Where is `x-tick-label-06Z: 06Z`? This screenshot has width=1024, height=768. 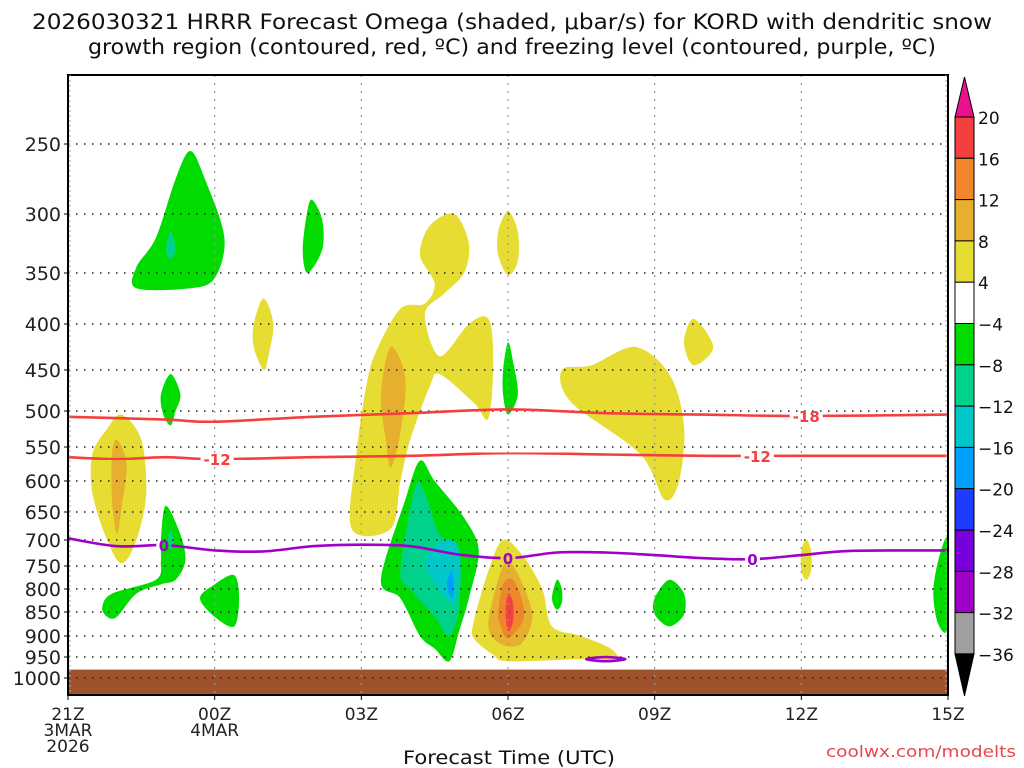 x-tick-label-06Z: 06Z is located at coordinates (507, 715).